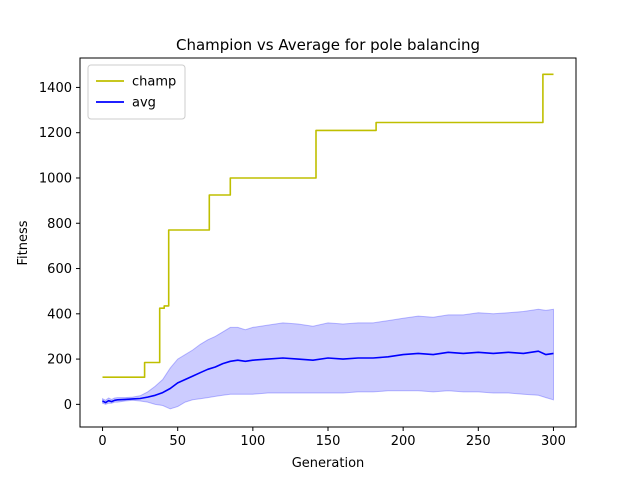  What do you see at coordinates (328, 441) in the screenshot?
I see `x-tick-label: 150` at bounding box center [328, 441].